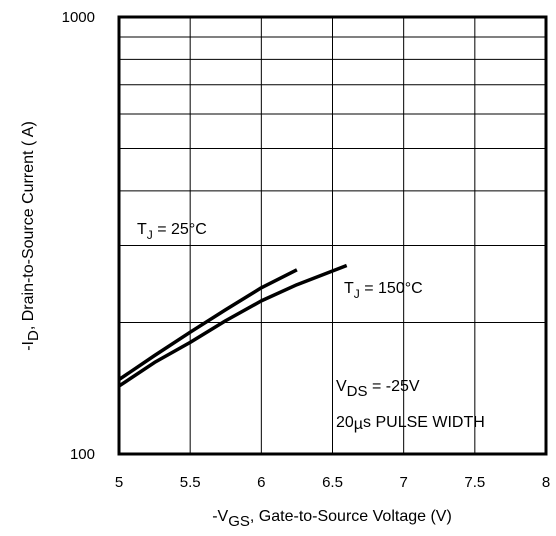 This screenshot has width=556, height=536. I want to click on x-tick-label: 8, so click(546, 482).